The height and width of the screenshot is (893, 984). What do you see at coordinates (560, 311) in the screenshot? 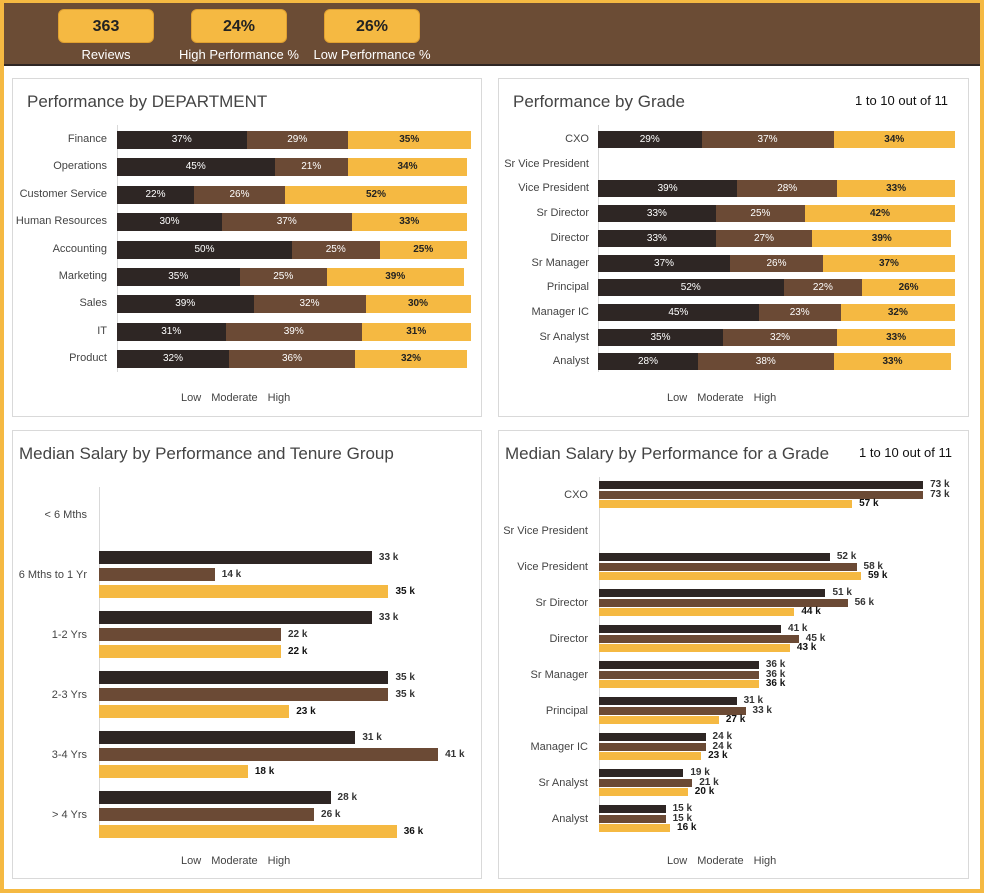
I see `category-label: Manager IC` at bounding box center [560, 311].